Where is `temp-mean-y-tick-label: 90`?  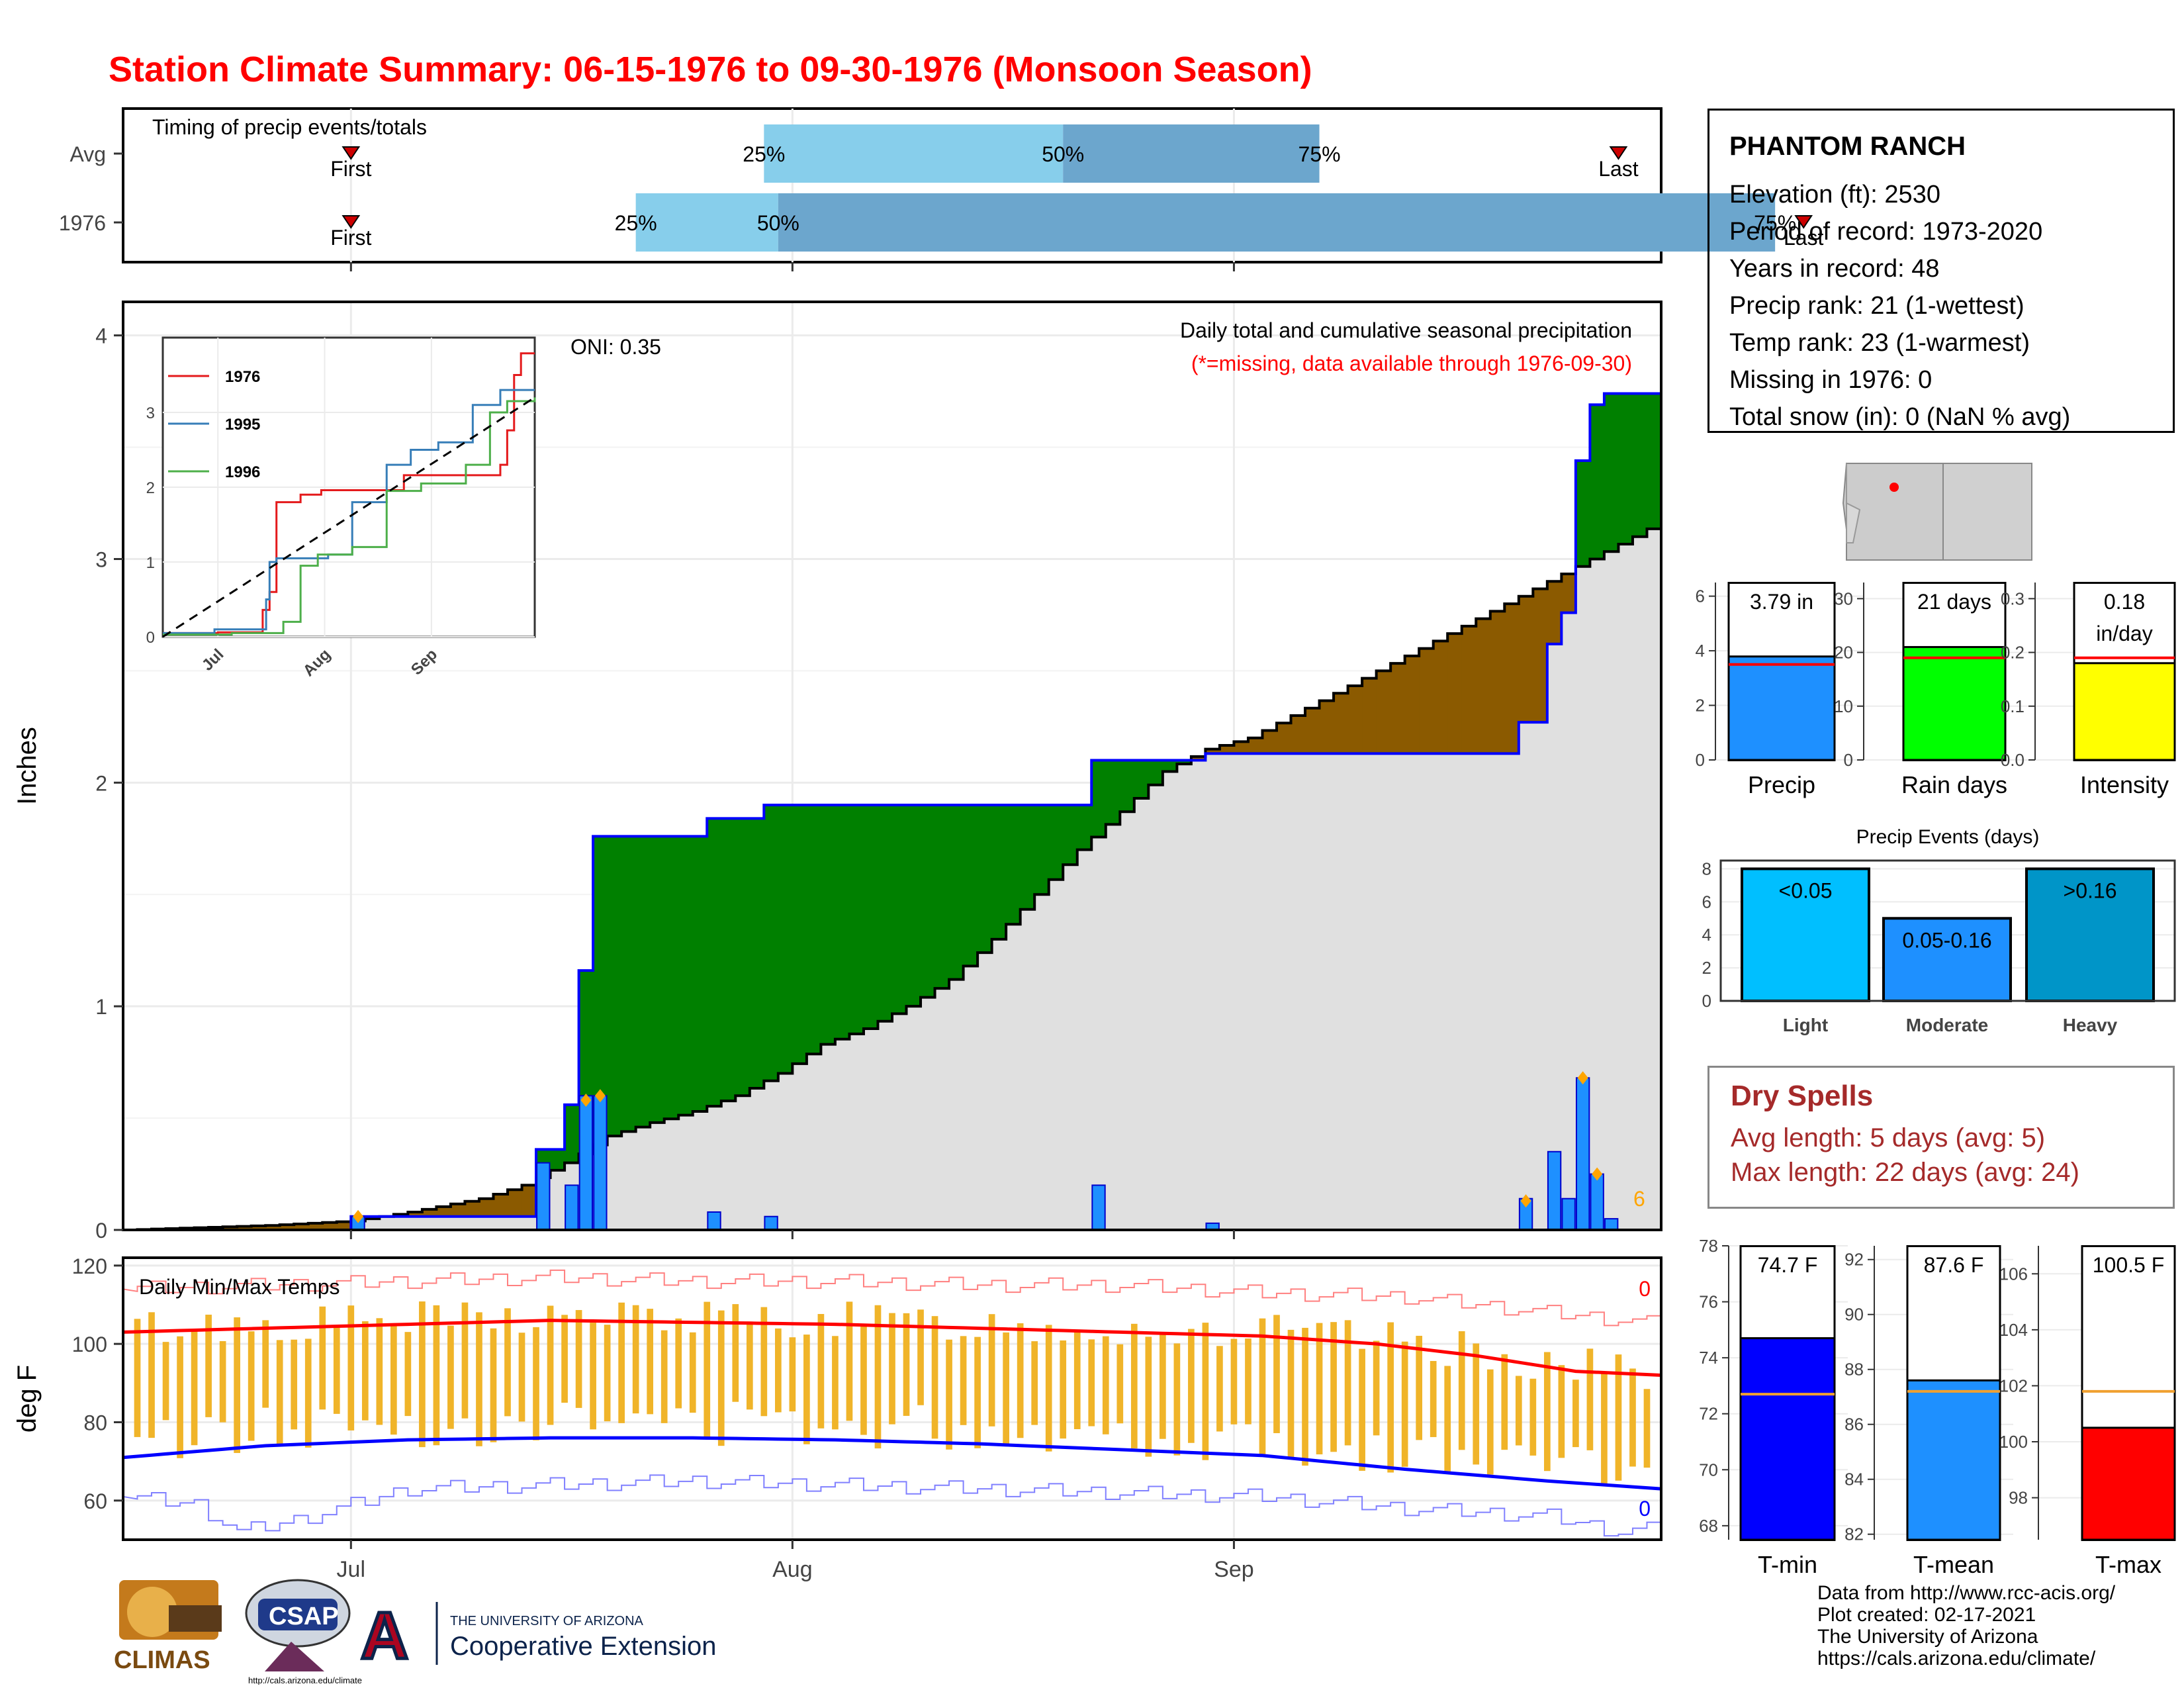 temp-mean-y-tick-label: 90 is located at coordinates (1854, 1315).